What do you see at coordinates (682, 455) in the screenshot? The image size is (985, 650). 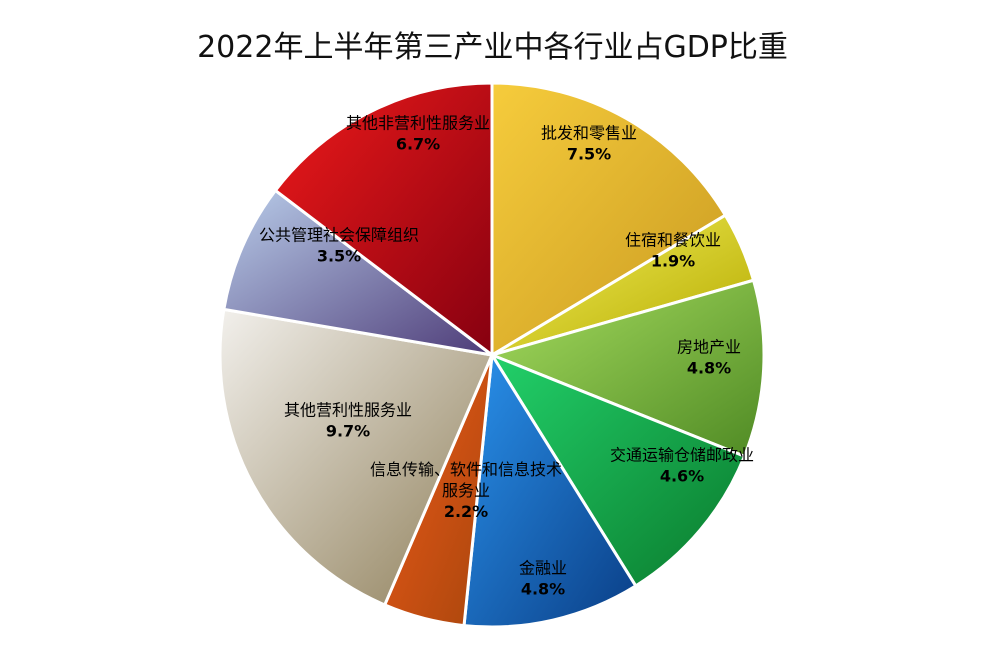 I see `slice-label-4: 交通运输仓储邮政业` at bounding box center [682, 455].